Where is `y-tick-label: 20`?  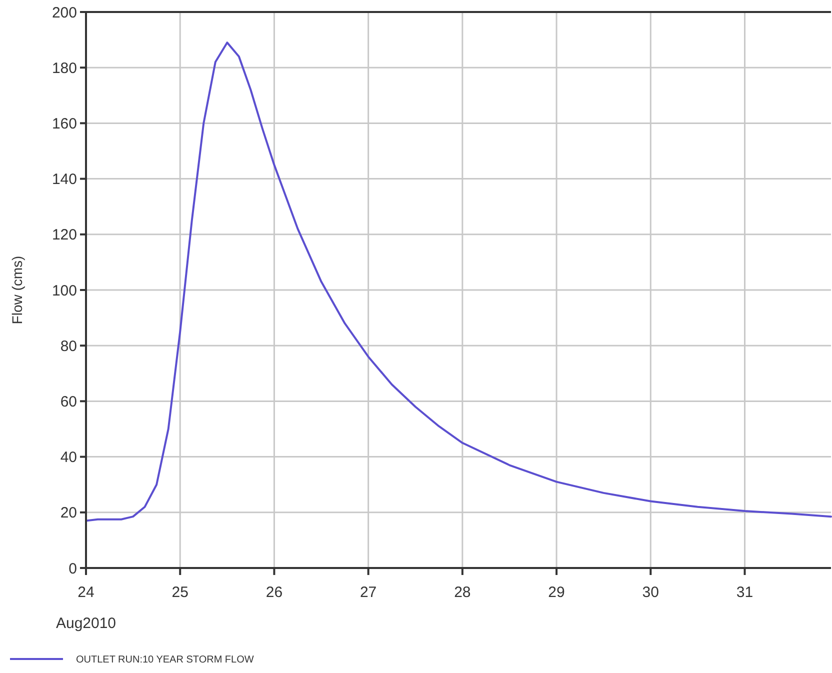
y-tick-label: 20 is located at coordinates (68, 513).